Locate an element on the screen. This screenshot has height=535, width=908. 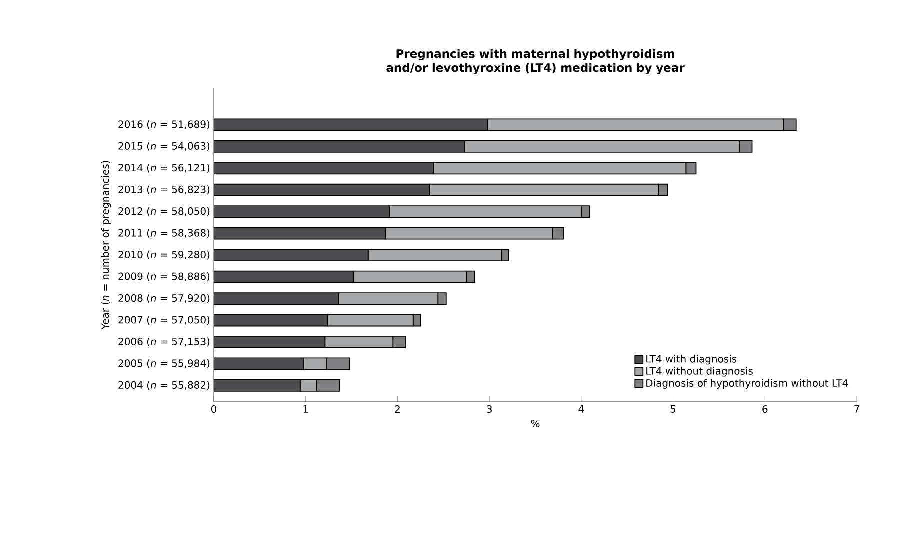
x-tick-label: 2 is located at coordinates (397, 409).